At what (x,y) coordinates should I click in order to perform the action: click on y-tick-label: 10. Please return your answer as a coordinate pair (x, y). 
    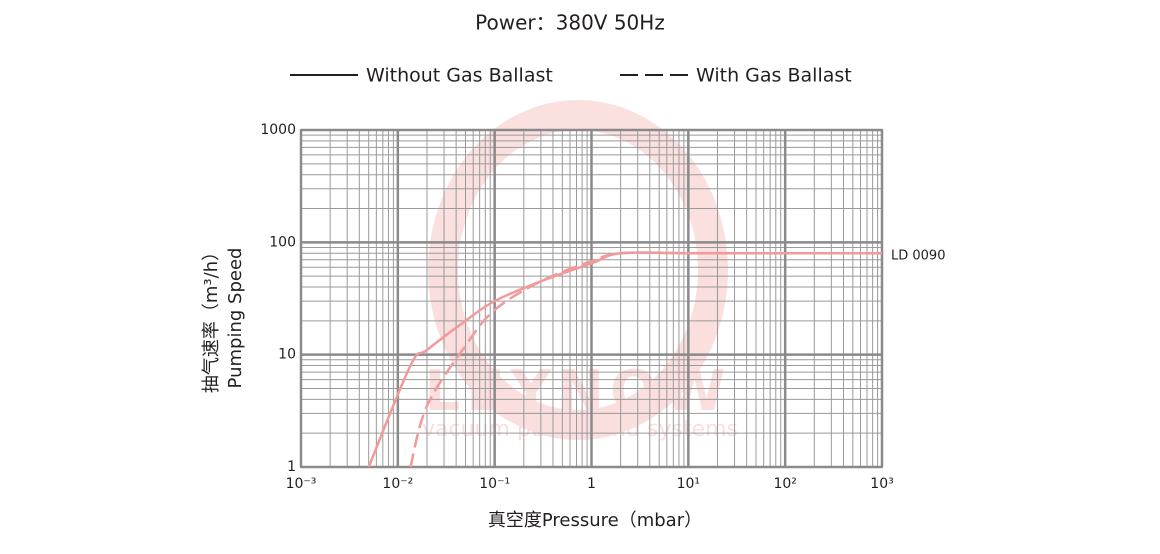
    Looking at the image, I should click on (287, 355).